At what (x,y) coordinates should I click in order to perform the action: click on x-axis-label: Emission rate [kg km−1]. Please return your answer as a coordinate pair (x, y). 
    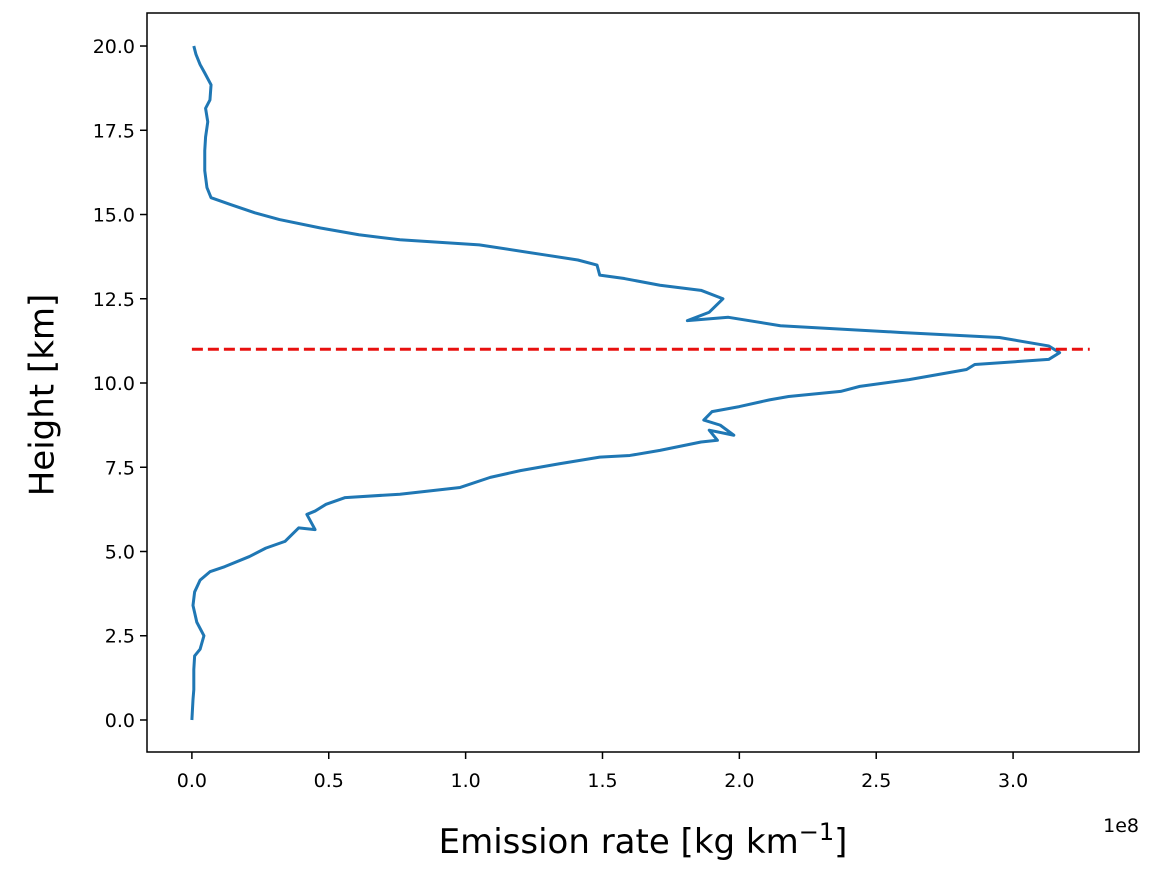
    Looking at the image, I should click on (643, 840).